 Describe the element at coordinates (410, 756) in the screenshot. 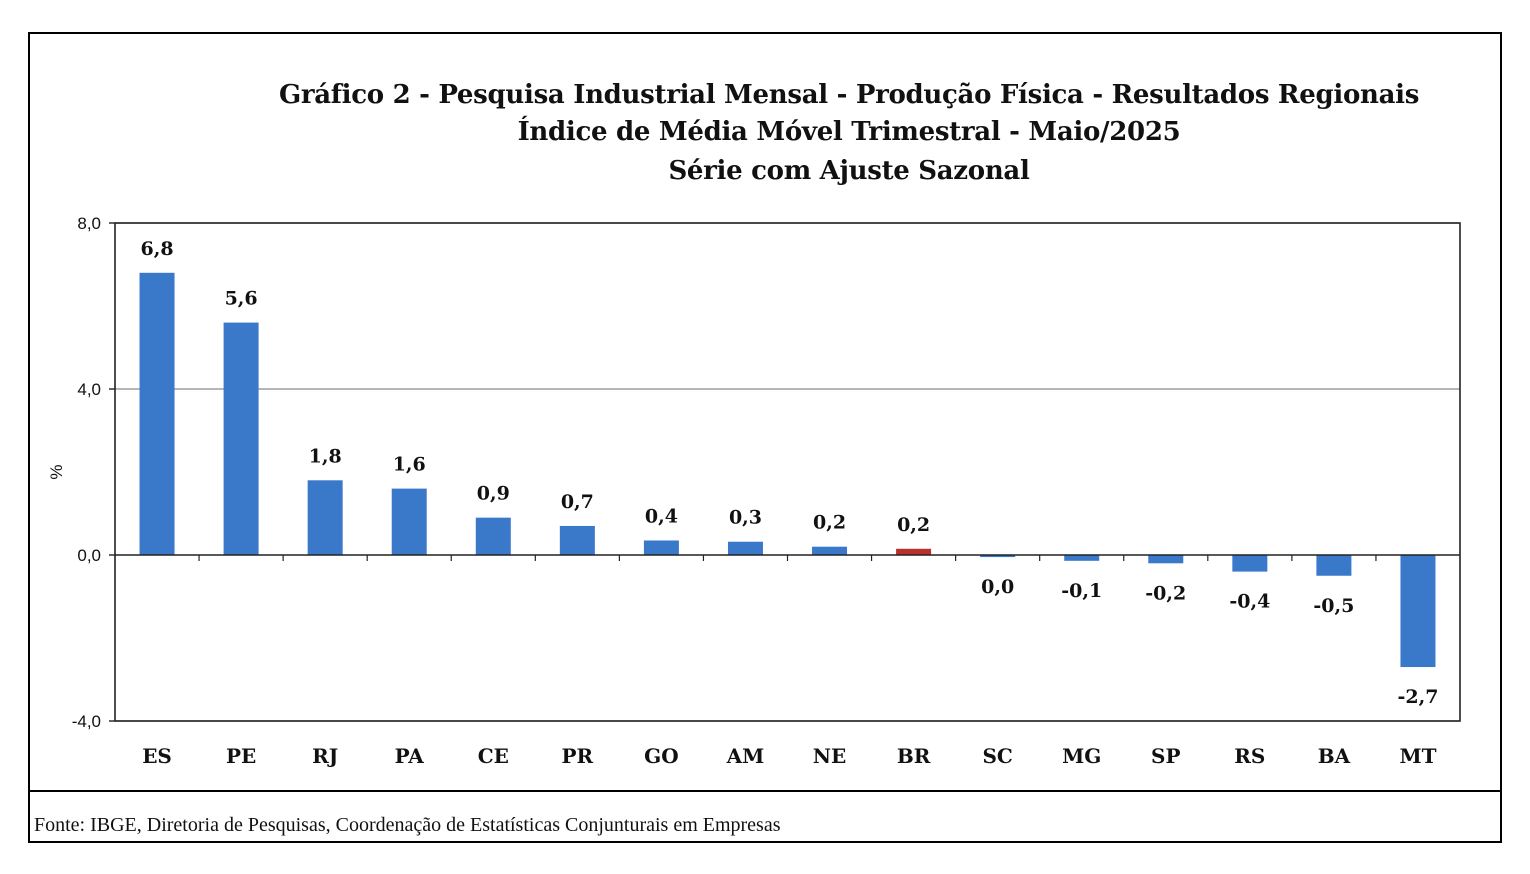

I see `x-tick-label: PA` at that location.